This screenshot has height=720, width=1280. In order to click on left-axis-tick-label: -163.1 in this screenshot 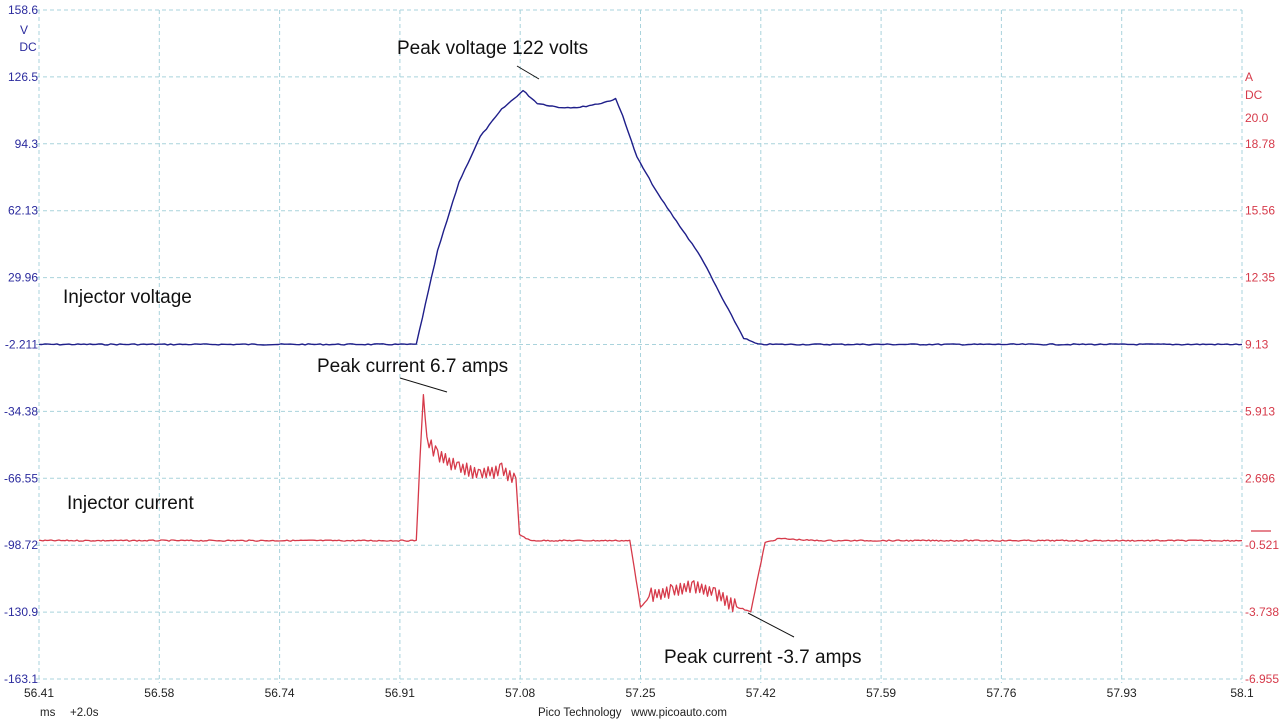, I will do `click(21, 679)`.